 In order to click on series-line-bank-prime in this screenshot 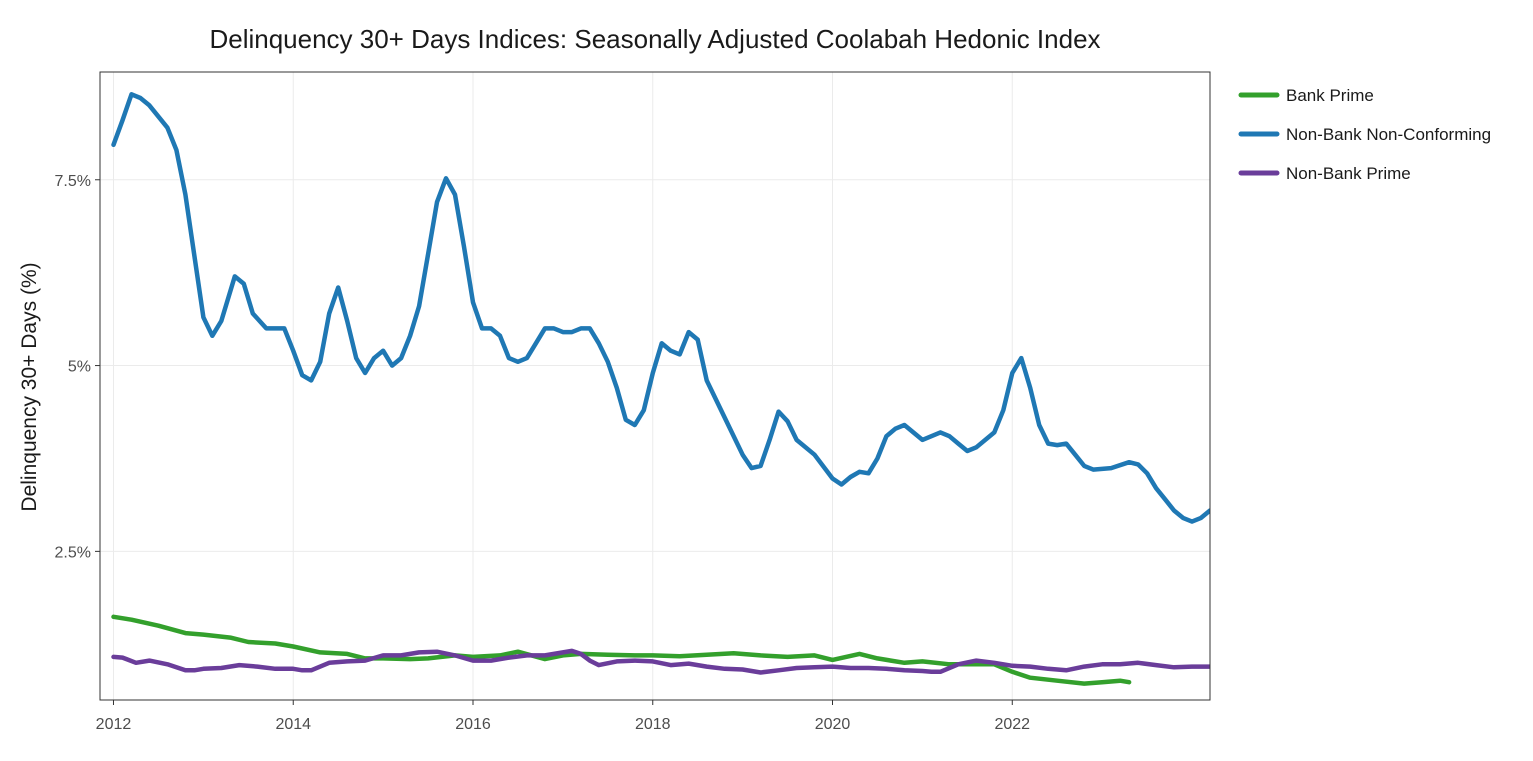, I will do `click(621, 650)`.